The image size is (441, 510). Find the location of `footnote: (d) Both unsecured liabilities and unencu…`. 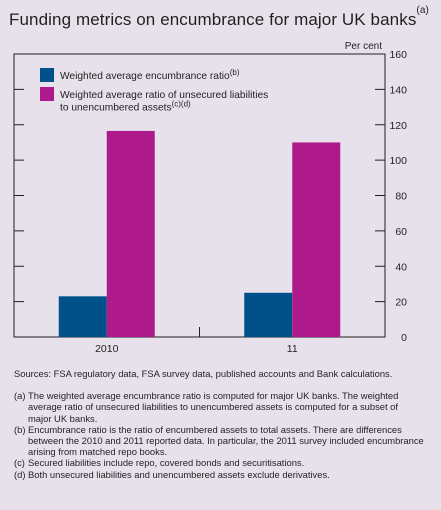

footnote: (d) Both unsecured liabilities and unencu… is located at coordinates (219, 474).